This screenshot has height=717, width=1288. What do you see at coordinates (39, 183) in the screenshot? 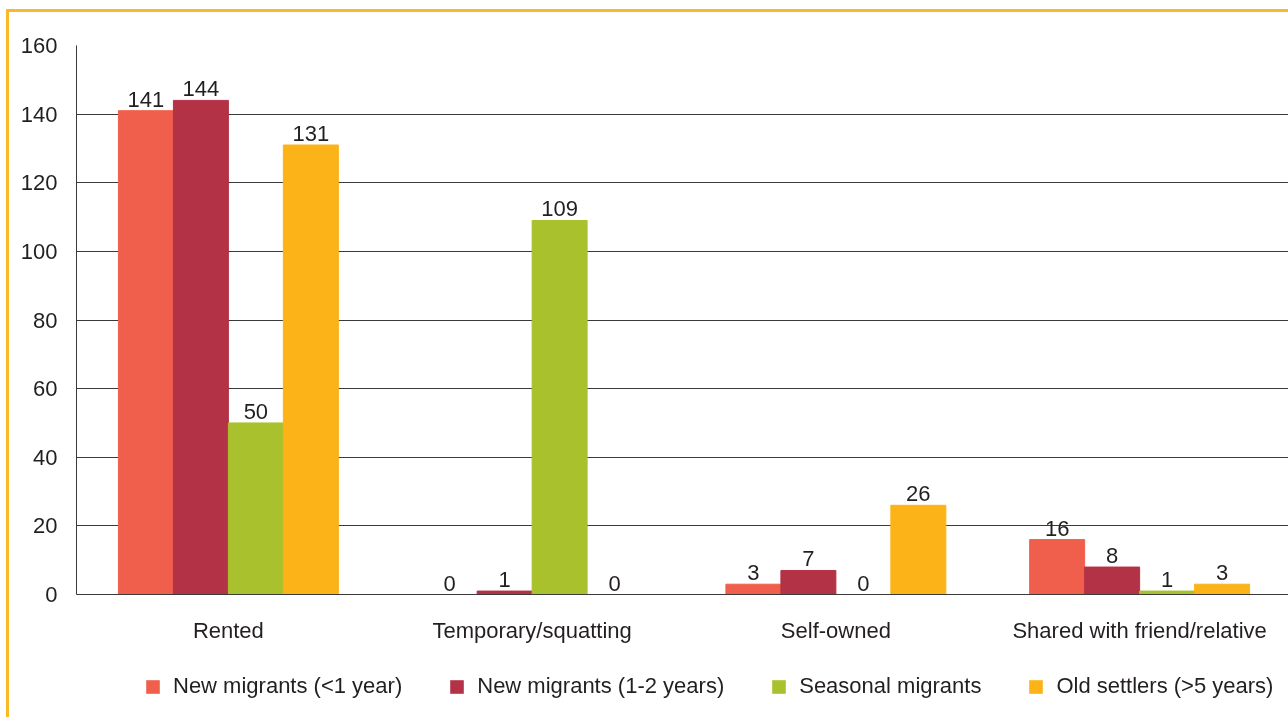
I see `y-tick-label: 120` at bounding box center [39, 183].